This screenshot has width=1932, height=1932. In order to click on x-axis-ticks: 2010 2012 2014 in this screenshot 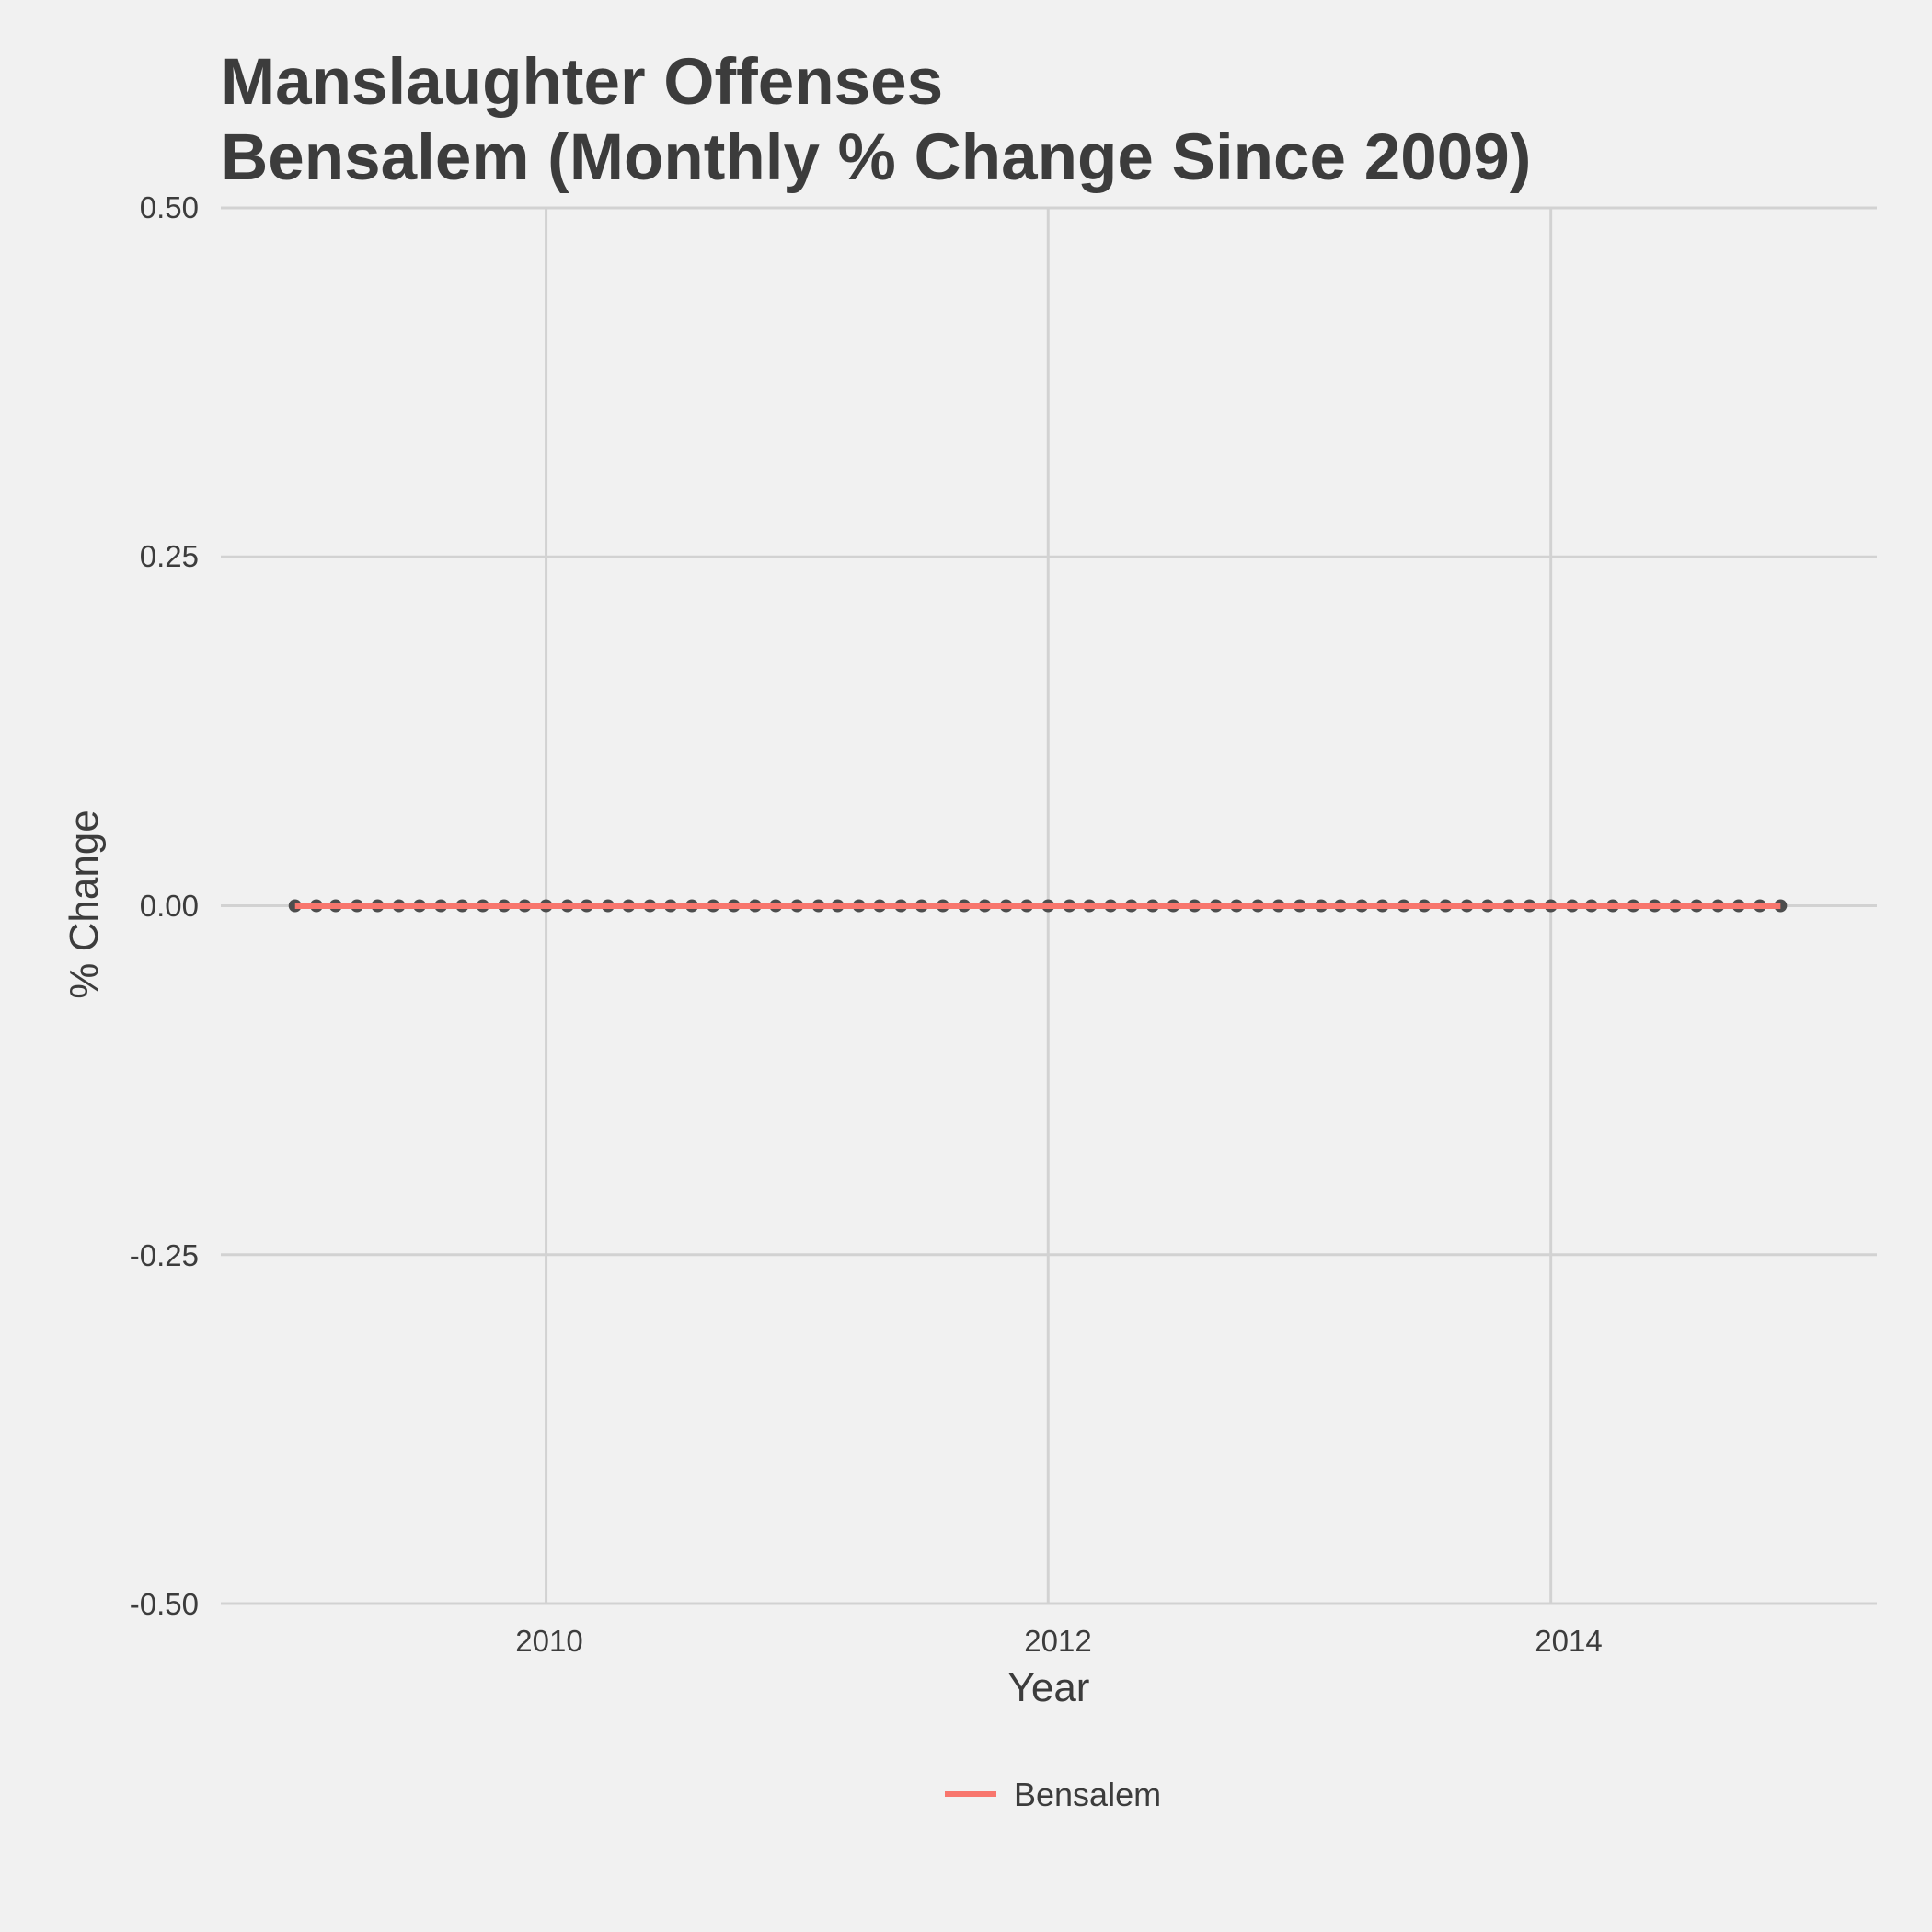, I will do `click(1058, 1641)`.